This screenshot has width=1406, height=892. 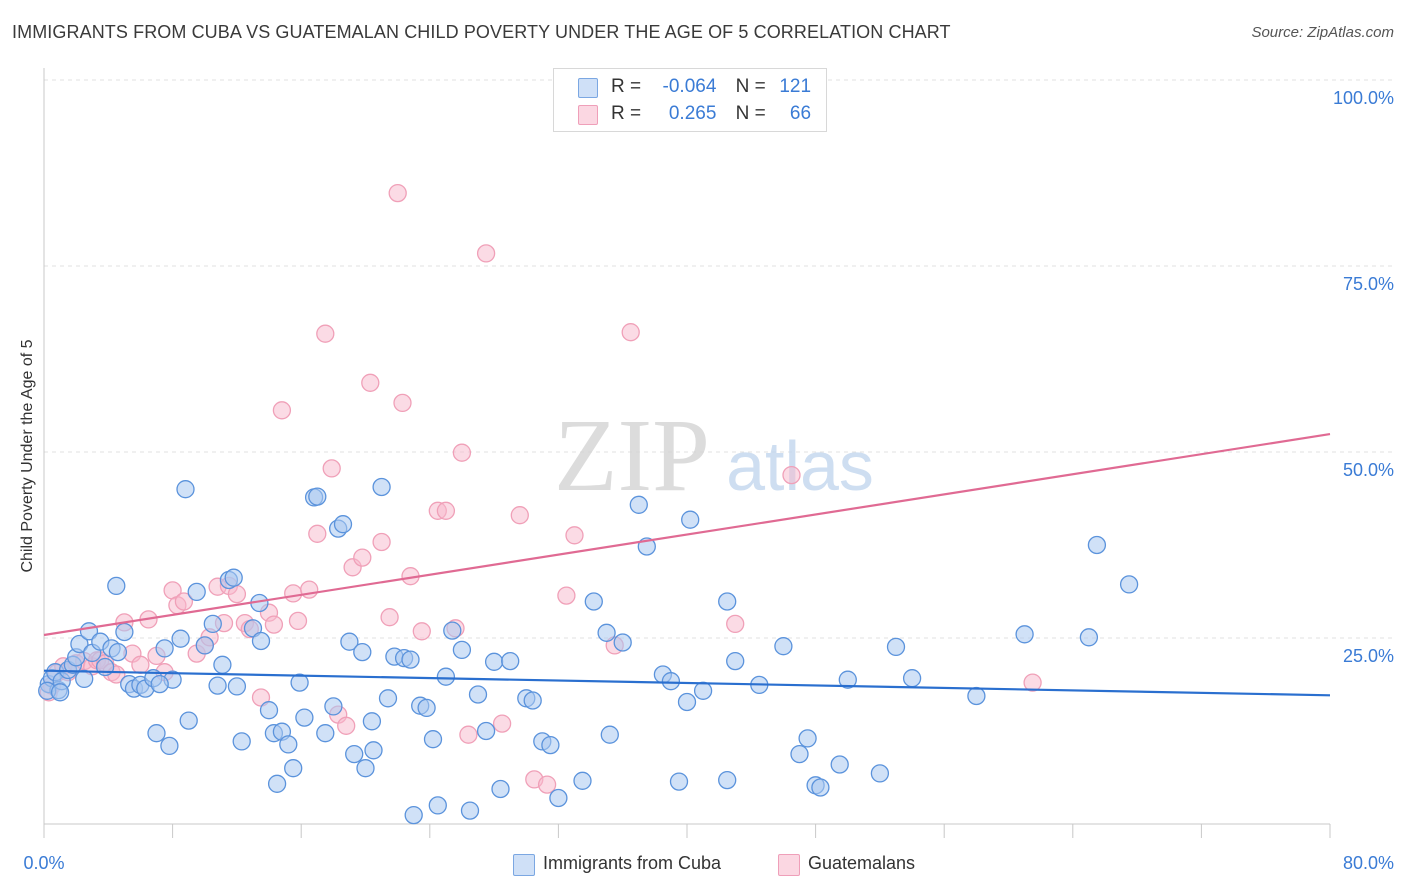 What do you see at coordinates (626, 113) in the screenshot?
I see `legend-r-label: R =` at bounding box center [626, 113].